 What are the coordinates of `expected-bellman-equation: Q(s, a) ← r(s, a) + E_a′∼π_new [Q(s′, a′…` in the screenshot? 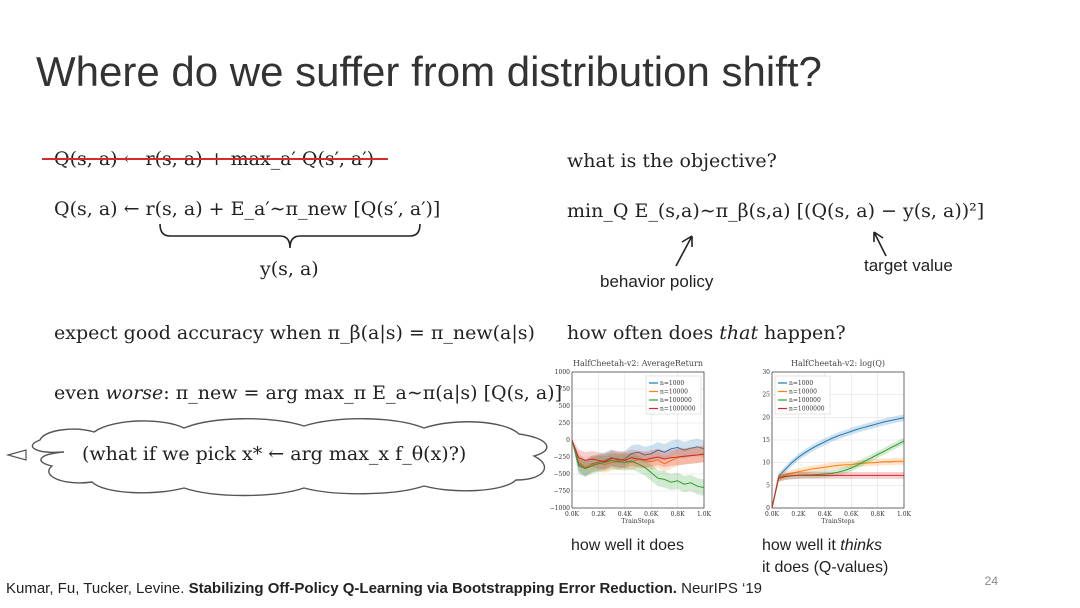 It's located at (247, 209).